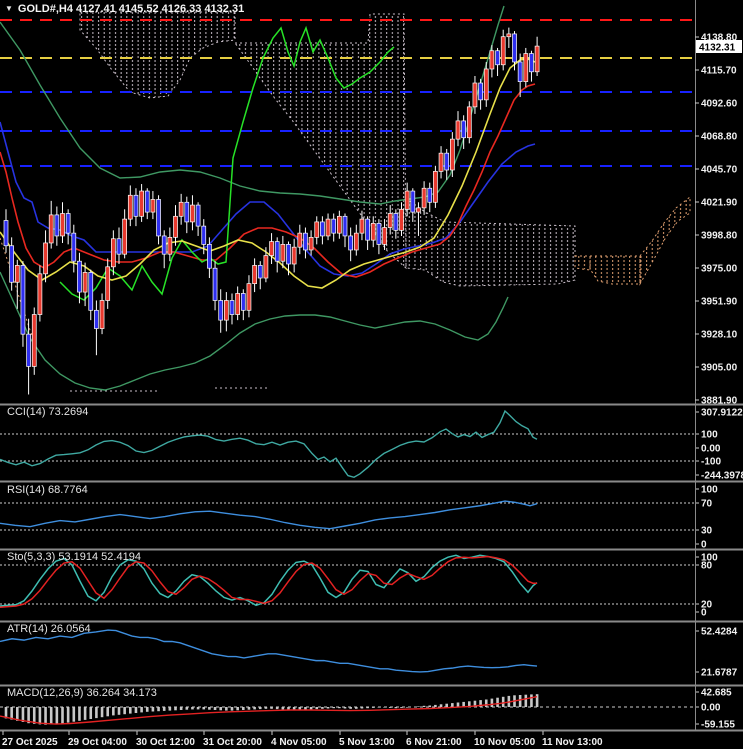 The width and height of the screenshot is (743, 749). What do you see at coordinates (97, 742) in the screenshot?
I see `svg-text: 29 Oct 04:00` at bounding box center [97, 742].